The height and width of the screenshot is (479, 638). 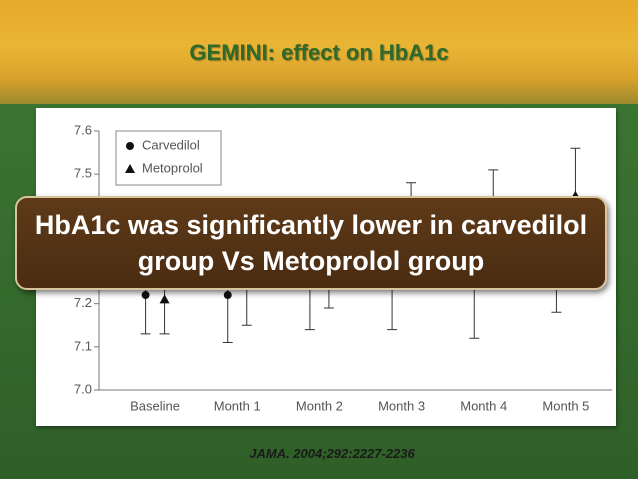 What do you see at coordinates (83, 129) in the screenshot?
I see `y-tick-label: 7.6` at bounding box center [83, 129].